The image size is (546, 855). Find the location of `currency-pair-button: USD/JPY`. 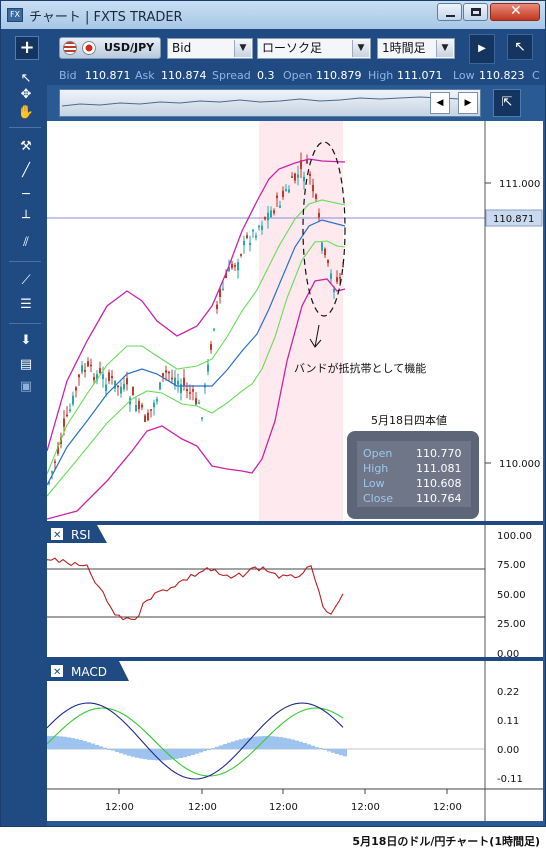

currency-pair-button: USD/JPY is located at coordinates (110, 48).